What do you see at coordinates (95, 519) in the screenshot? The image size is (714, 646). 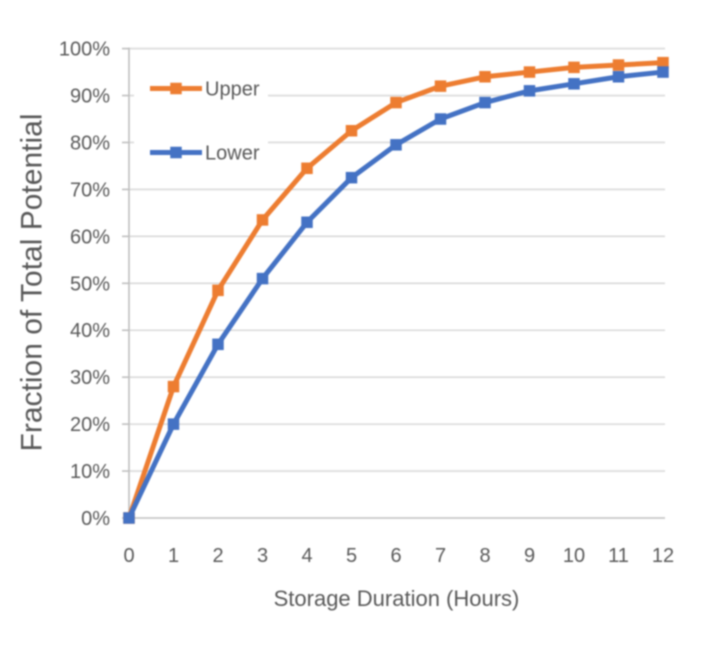 I see `y-tick-label: 0%` at bounding box center [95, 519].